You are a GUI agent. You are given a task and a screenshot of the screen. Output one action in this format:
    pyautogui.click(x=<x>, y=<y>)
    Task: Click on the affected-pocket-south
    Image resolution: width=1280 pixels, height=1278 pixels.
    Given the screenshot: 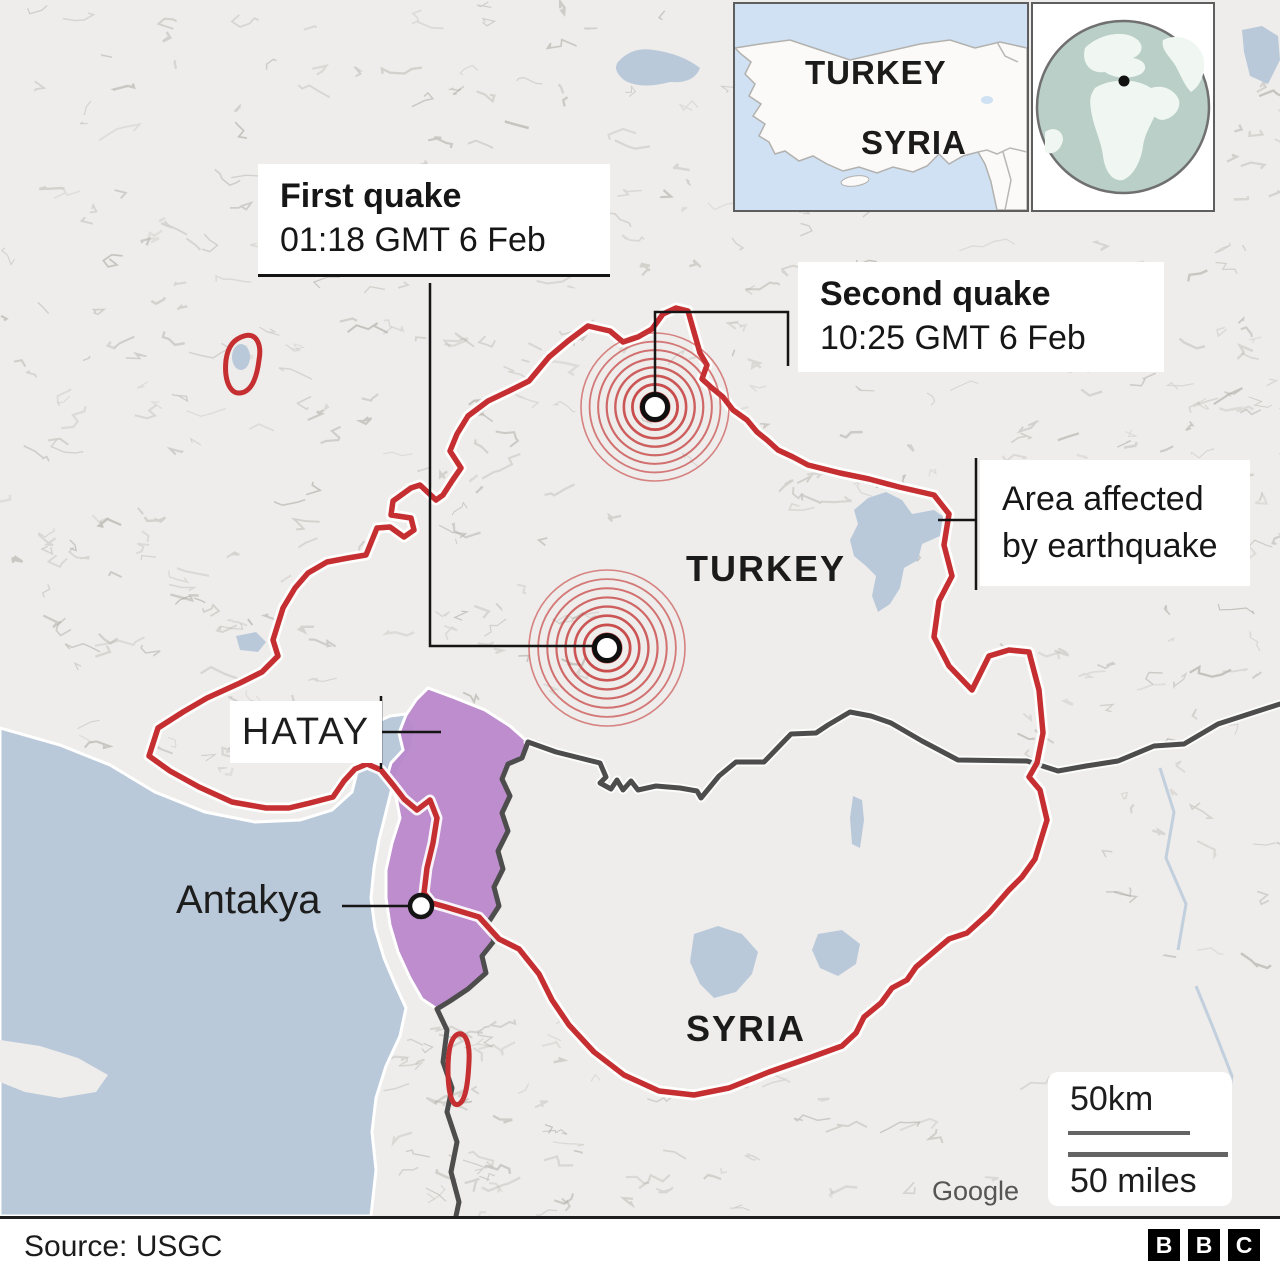 What is the action you would take?
    pyautogui.click(x=458, y=1069)
    